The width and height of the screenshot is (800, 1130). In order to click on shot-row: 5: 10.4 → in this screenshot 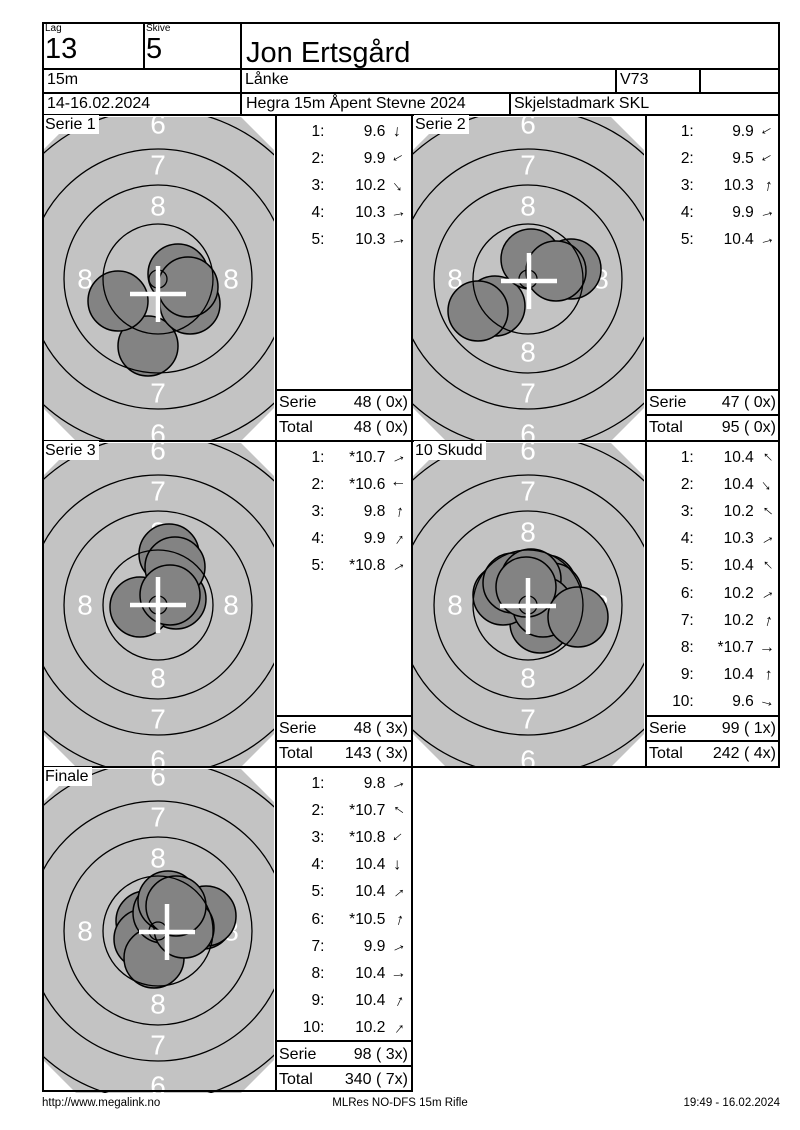, I will do `click(712, 240)`.